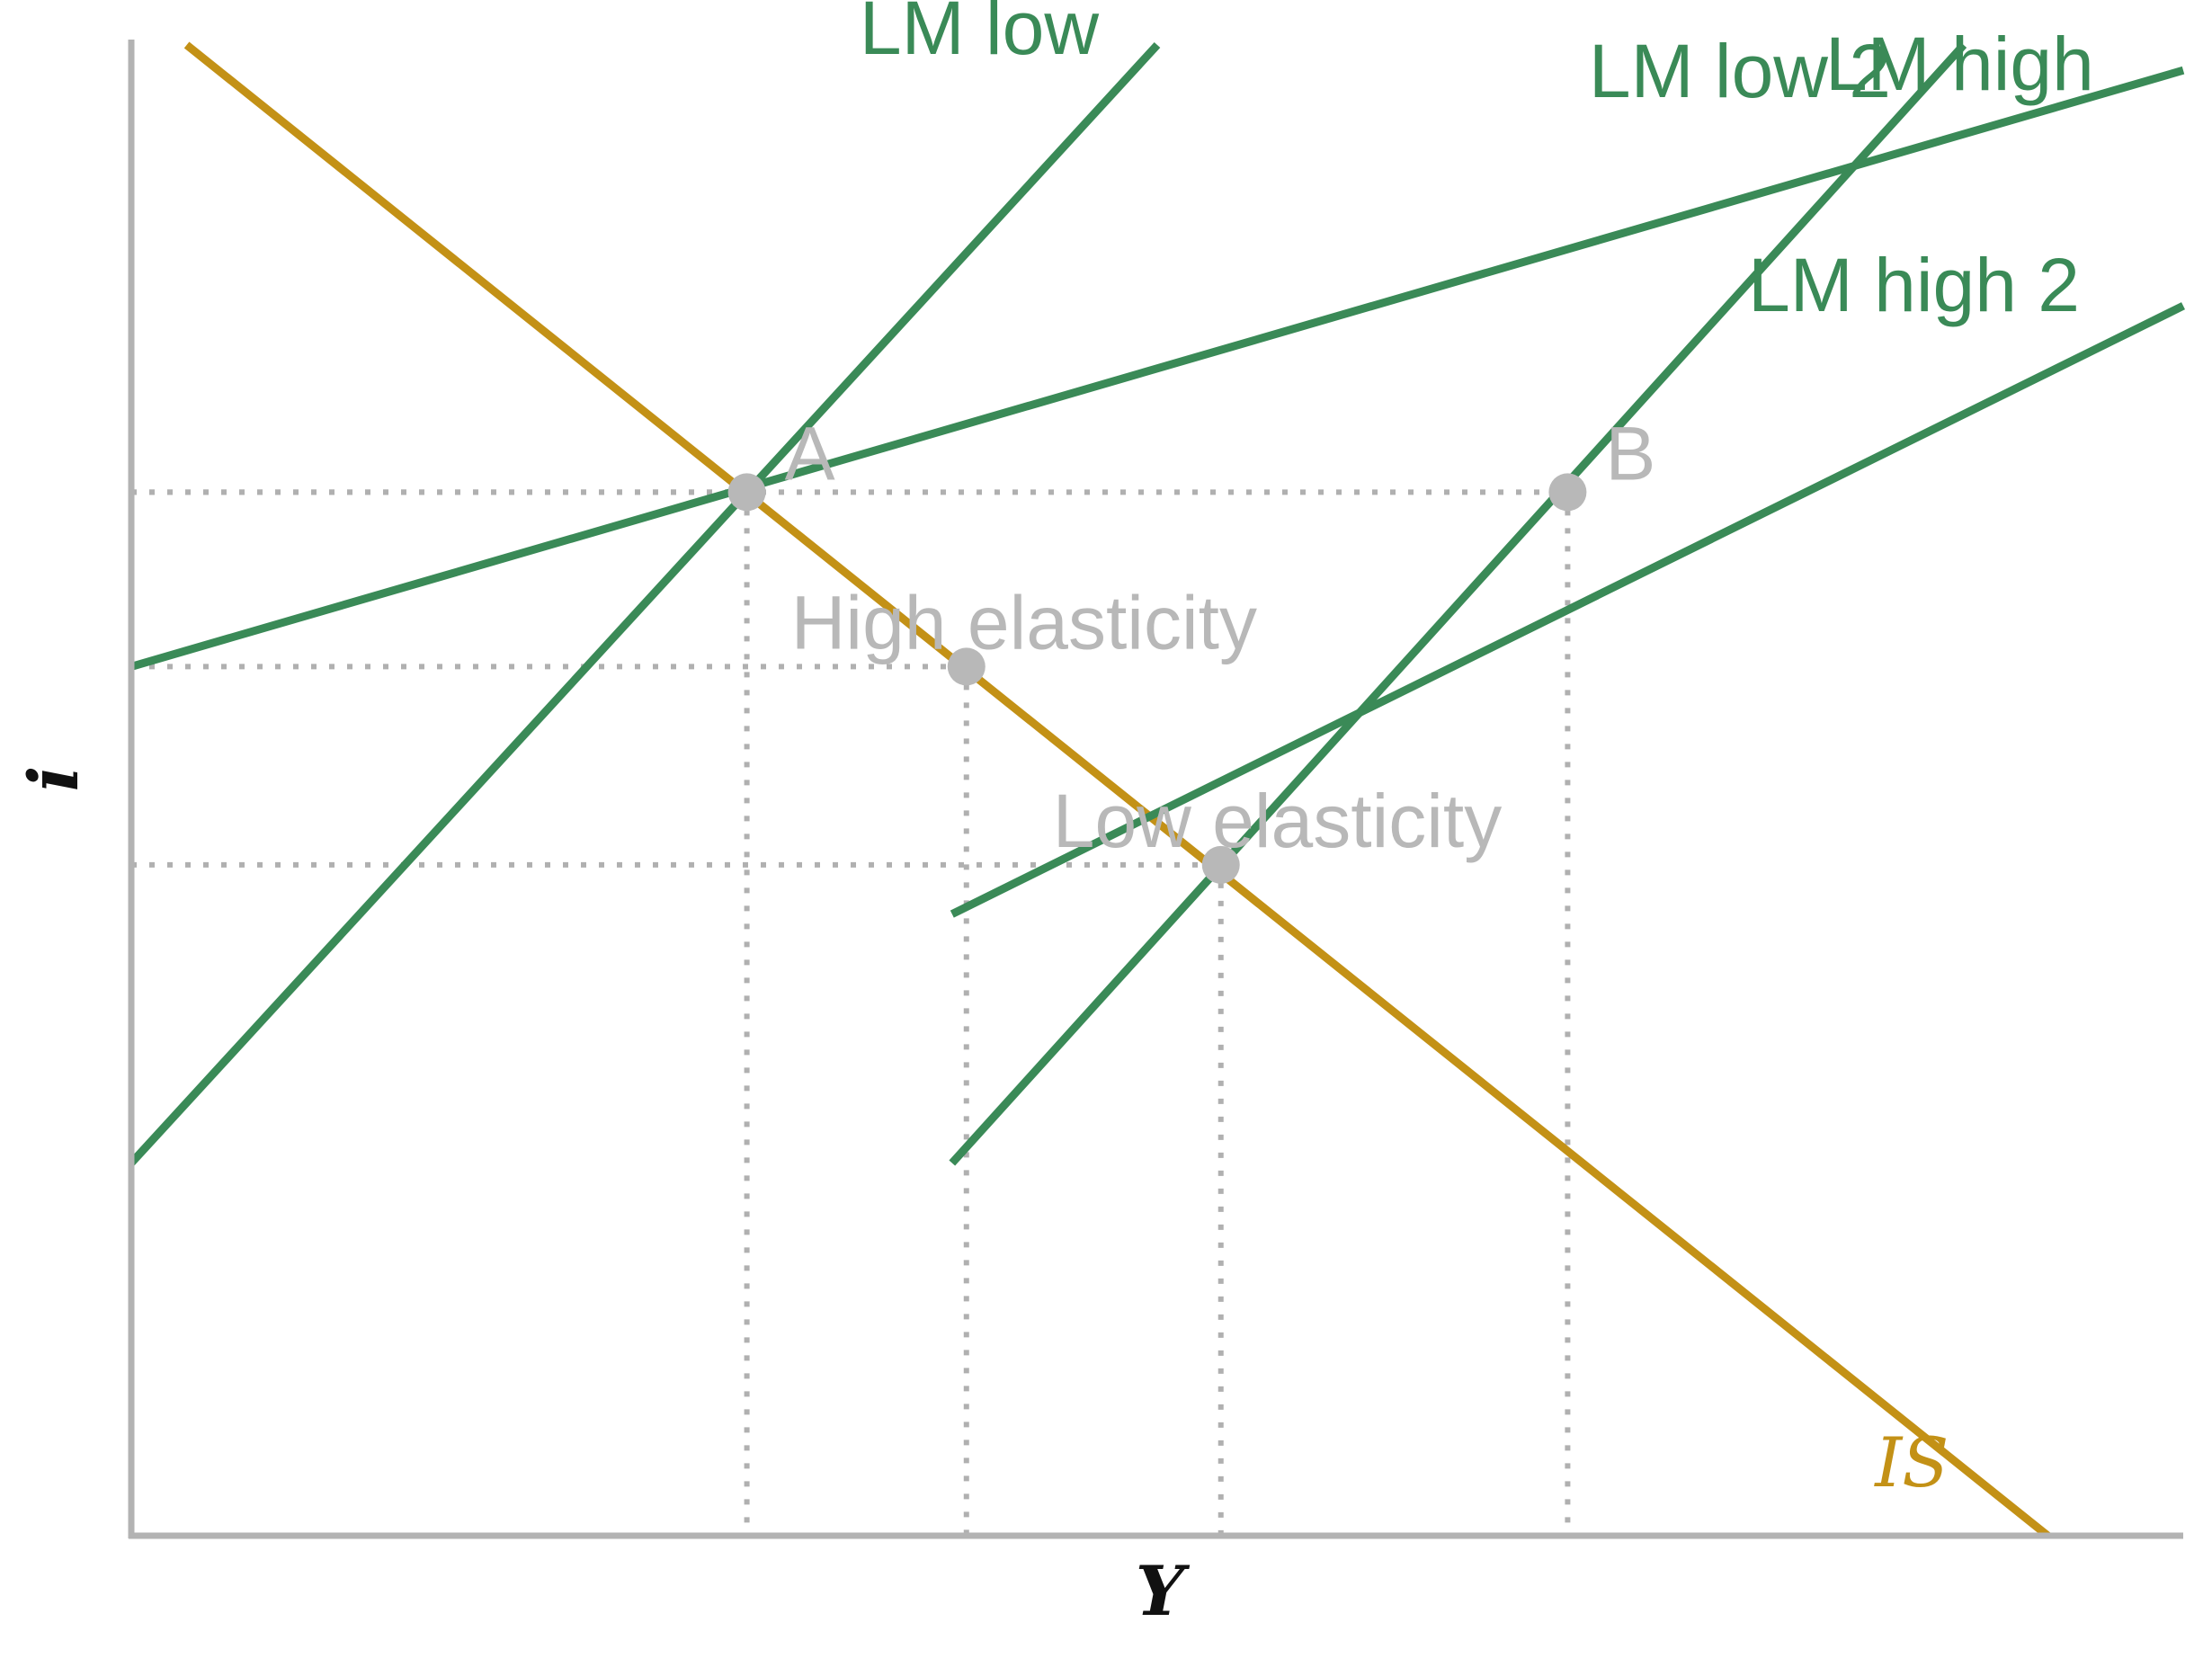  What do you see at coordinates (1278, 821) in the screenshot?
I see `label-point-low-elasticity: Low elasticity` at bounding box center [1278, 821].